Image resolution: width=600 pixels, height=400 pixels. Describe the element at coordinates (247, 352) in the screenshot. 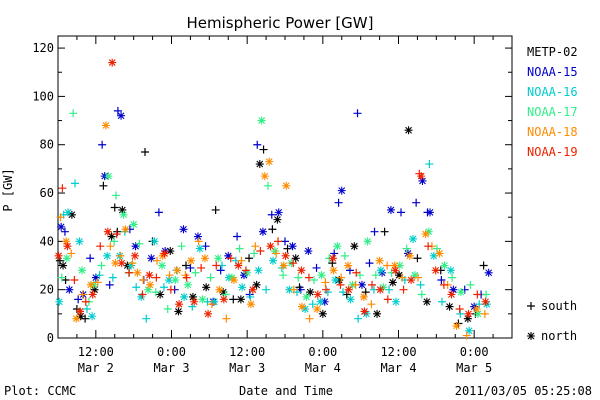

I see `x-tick-label-2: 12:00` at that location.